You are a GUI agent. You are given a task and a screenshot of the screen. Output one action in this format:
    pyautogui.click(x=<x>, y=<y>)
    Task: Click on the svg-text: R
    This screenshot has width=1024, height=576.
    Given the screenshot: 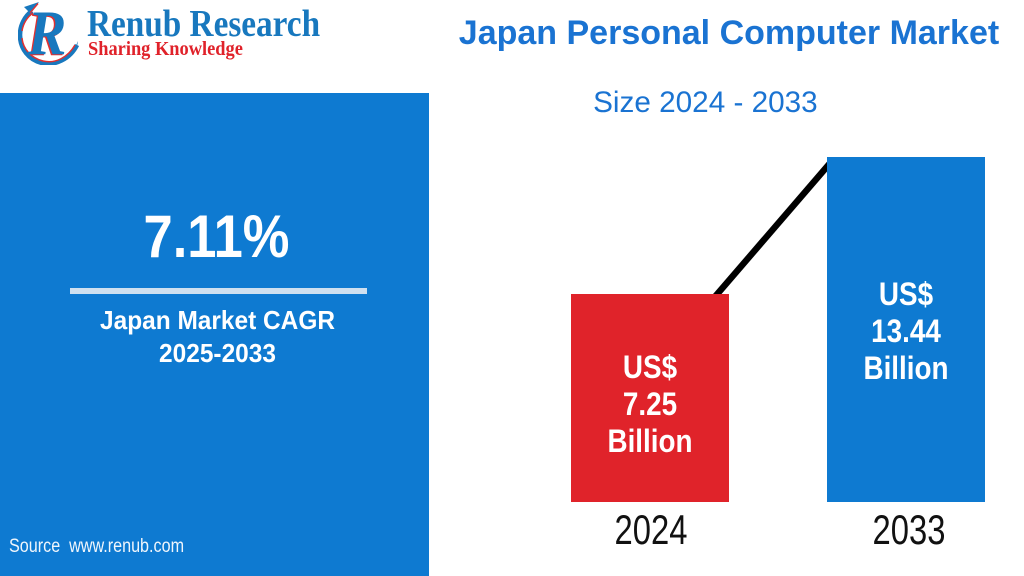 What is the action you would take?
    pyautogui.click(x=47, y=33)
    